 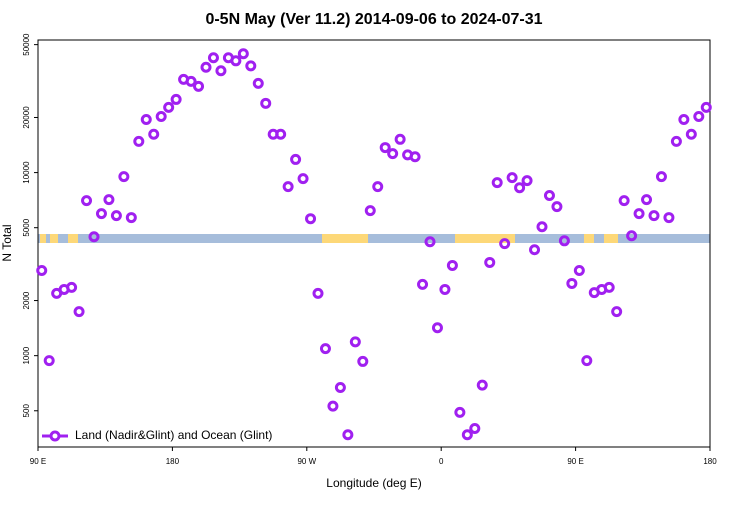 I want to click on y-tick-label: 500, so click(x=26, y=411).